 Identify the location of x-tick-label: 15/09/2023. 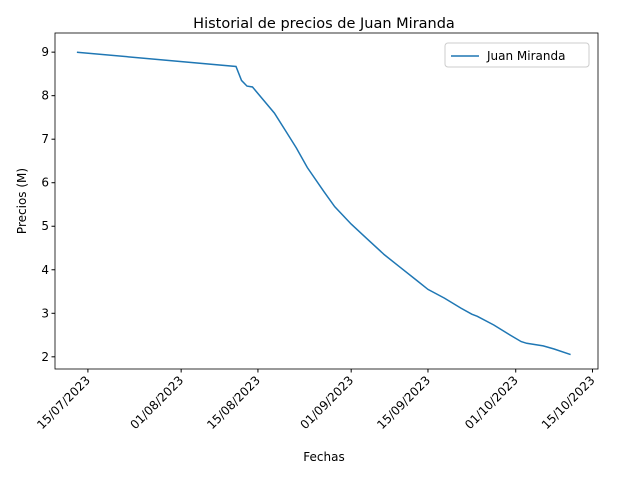
(403, 402).